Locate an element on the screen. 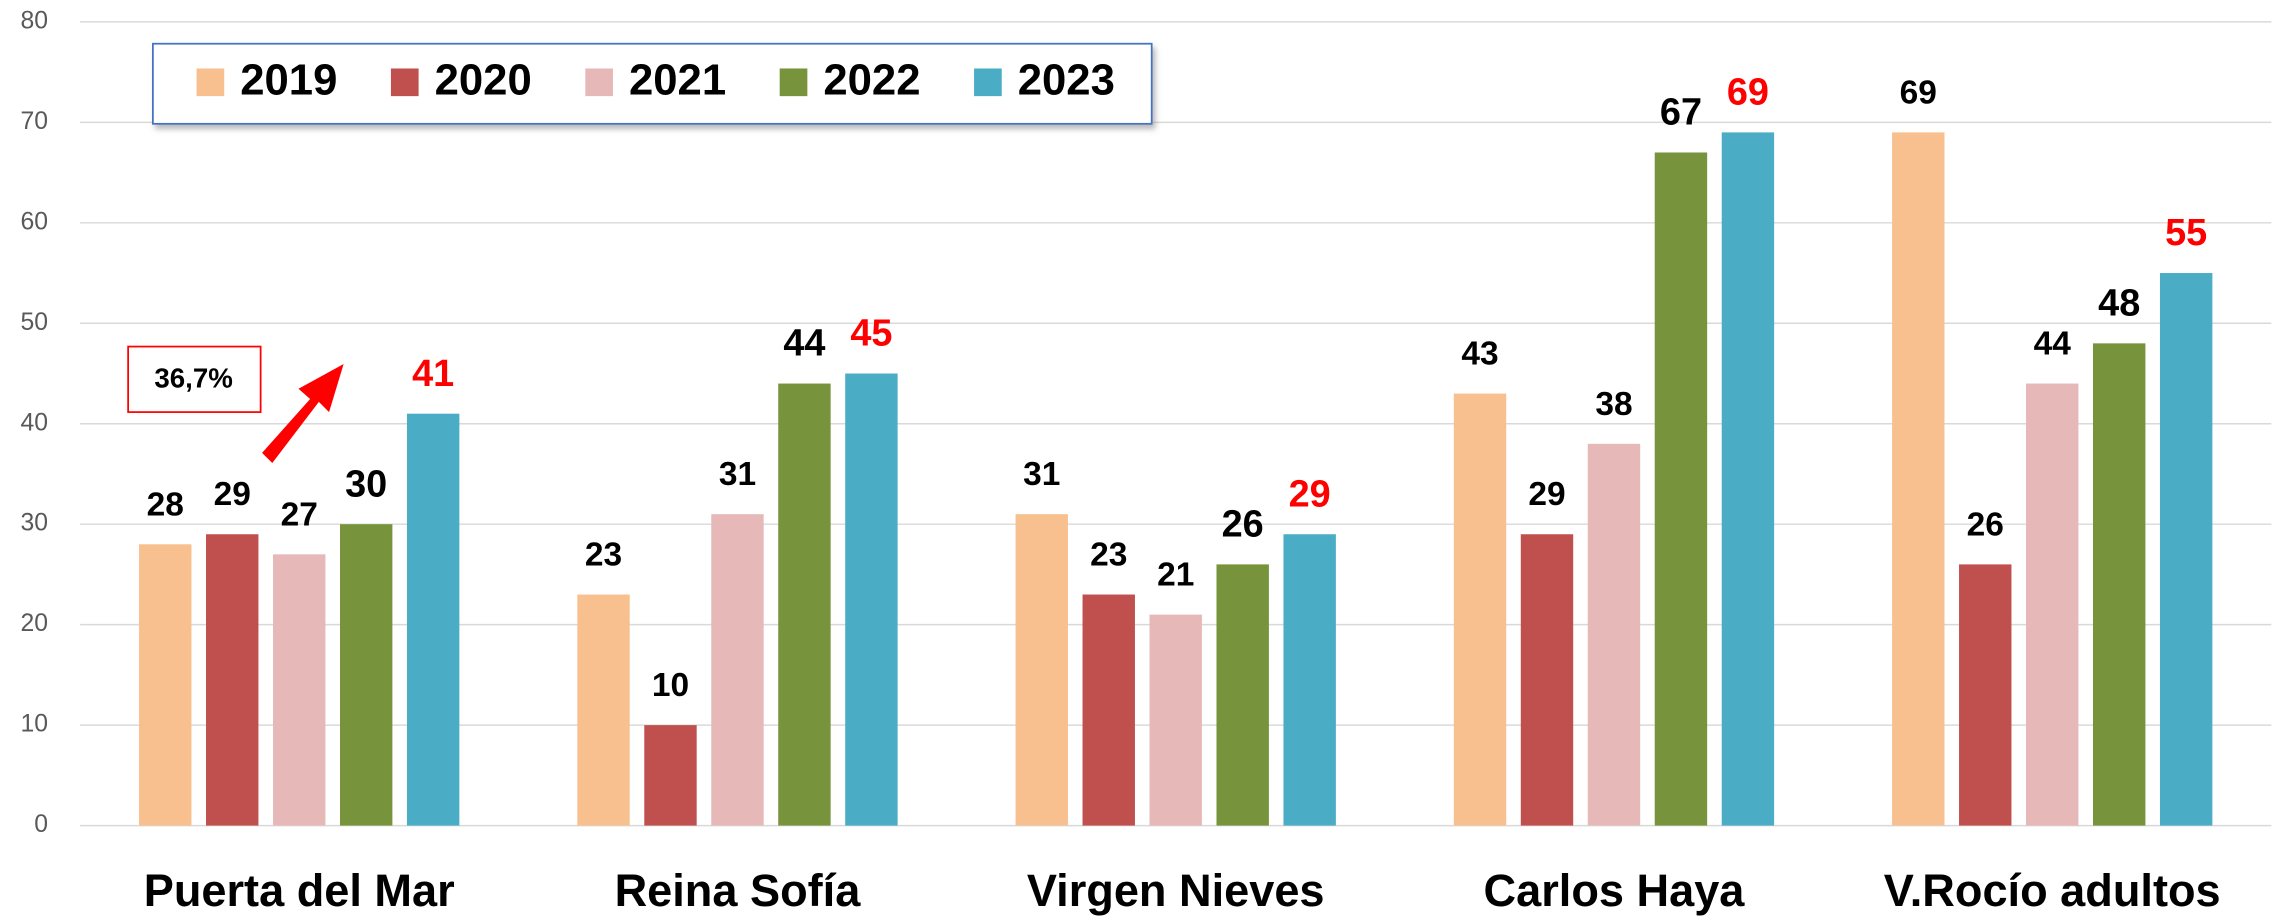  x-tick-label: Virgen Nieves is located at coordinates (1176, 890).